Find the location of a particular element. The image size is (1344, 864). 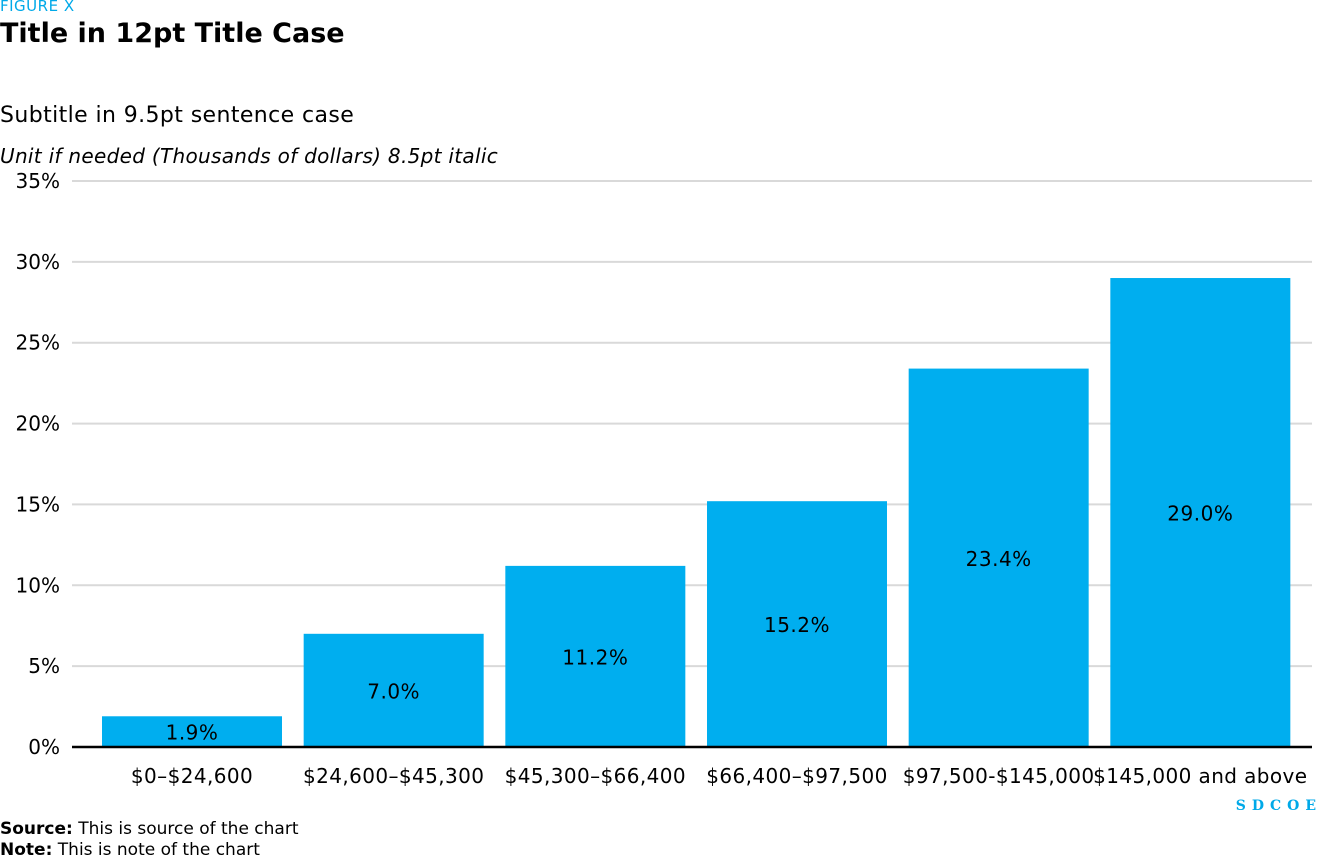

y-tick-label: 10% is located at coordinates (38, 585).